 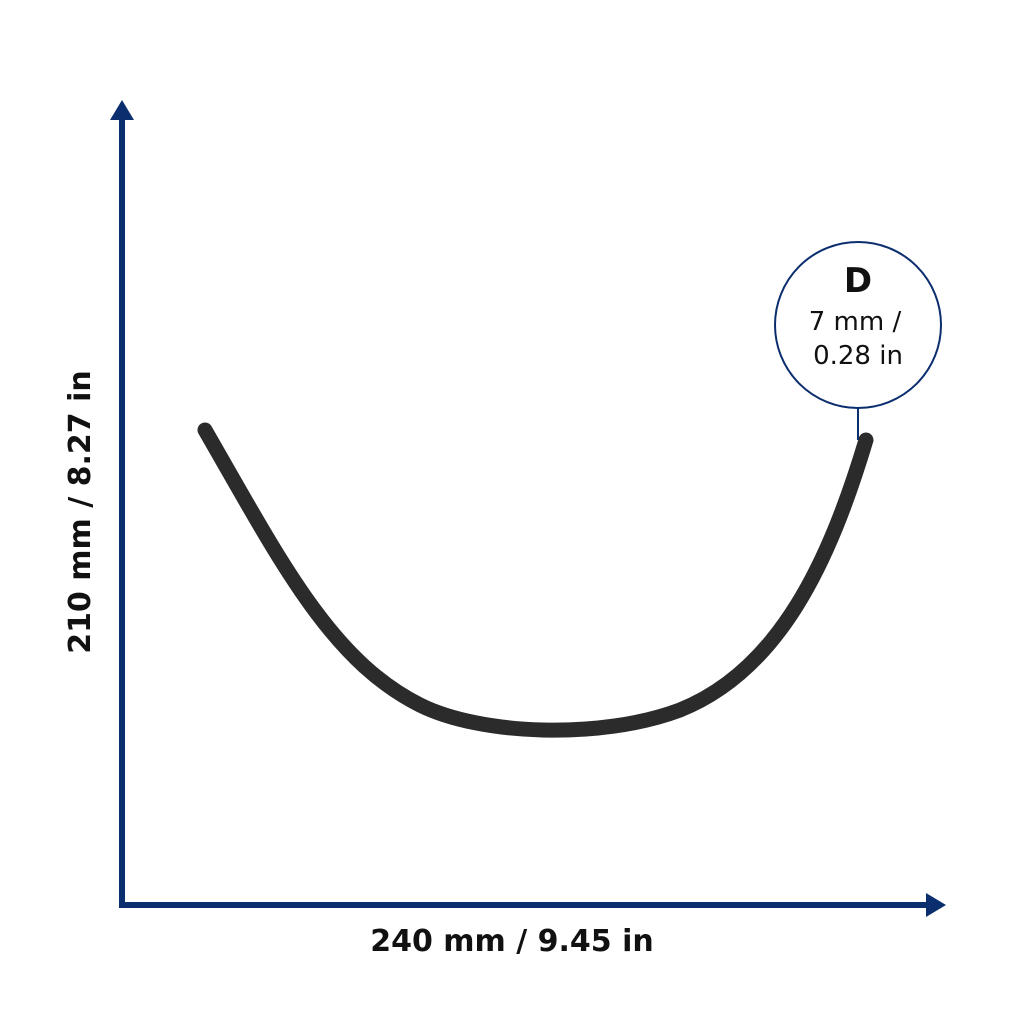 What do you see at coordinates (936, 905) in the screenshot?
I see `width-arrowhead` at bounding box center [936, 905].